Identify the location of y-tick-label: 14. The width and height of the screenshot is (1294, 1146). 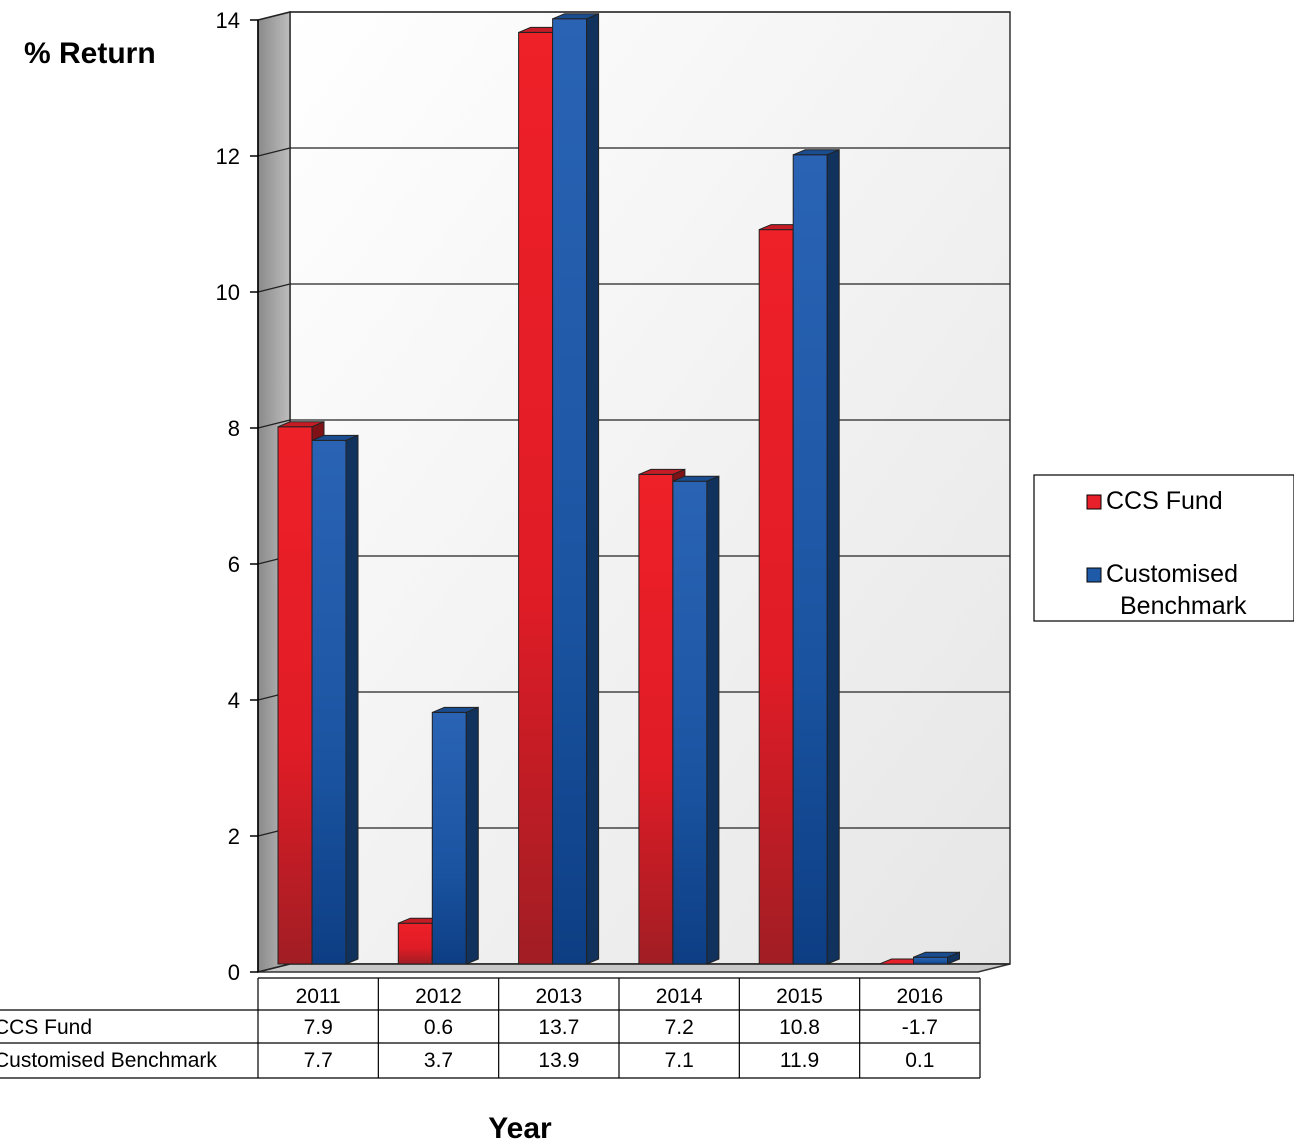
(228, 20).